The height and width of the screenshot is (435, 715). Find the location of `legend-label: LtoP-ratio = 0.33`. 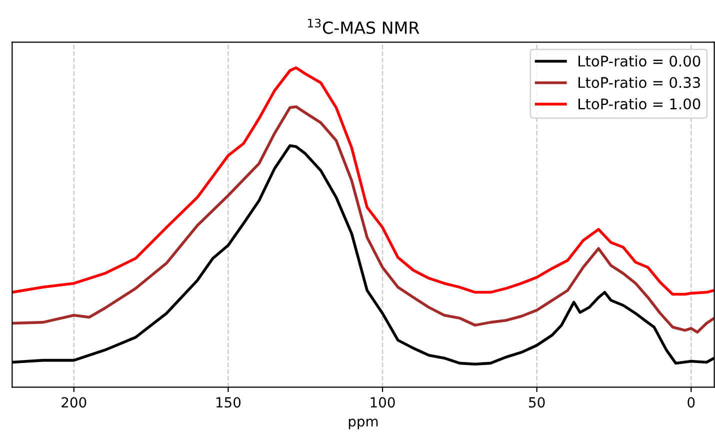

legend-label: LtoP-ratio = 0.33 is located at coordinates (639, 82).